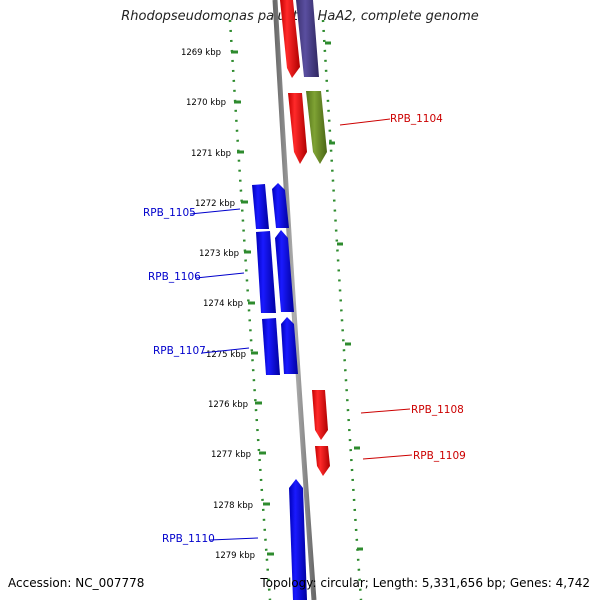  I want to click on gene-label-rpb-1110: RPB_1110, so click(188, 539).